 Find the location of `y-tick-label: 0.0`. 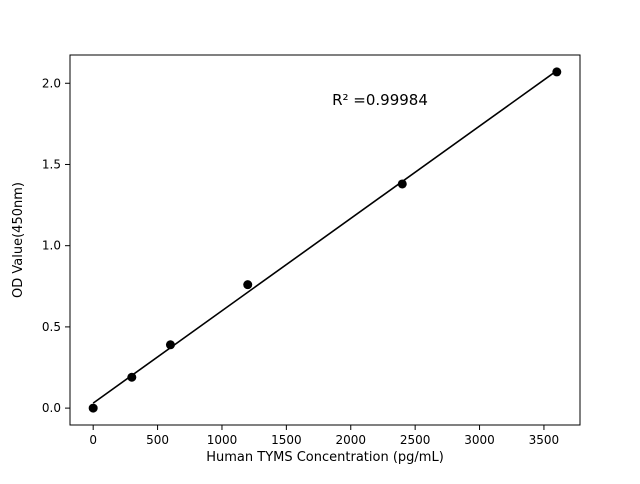

y-tick-label: 0.0 is located at coordinates (51, 408).